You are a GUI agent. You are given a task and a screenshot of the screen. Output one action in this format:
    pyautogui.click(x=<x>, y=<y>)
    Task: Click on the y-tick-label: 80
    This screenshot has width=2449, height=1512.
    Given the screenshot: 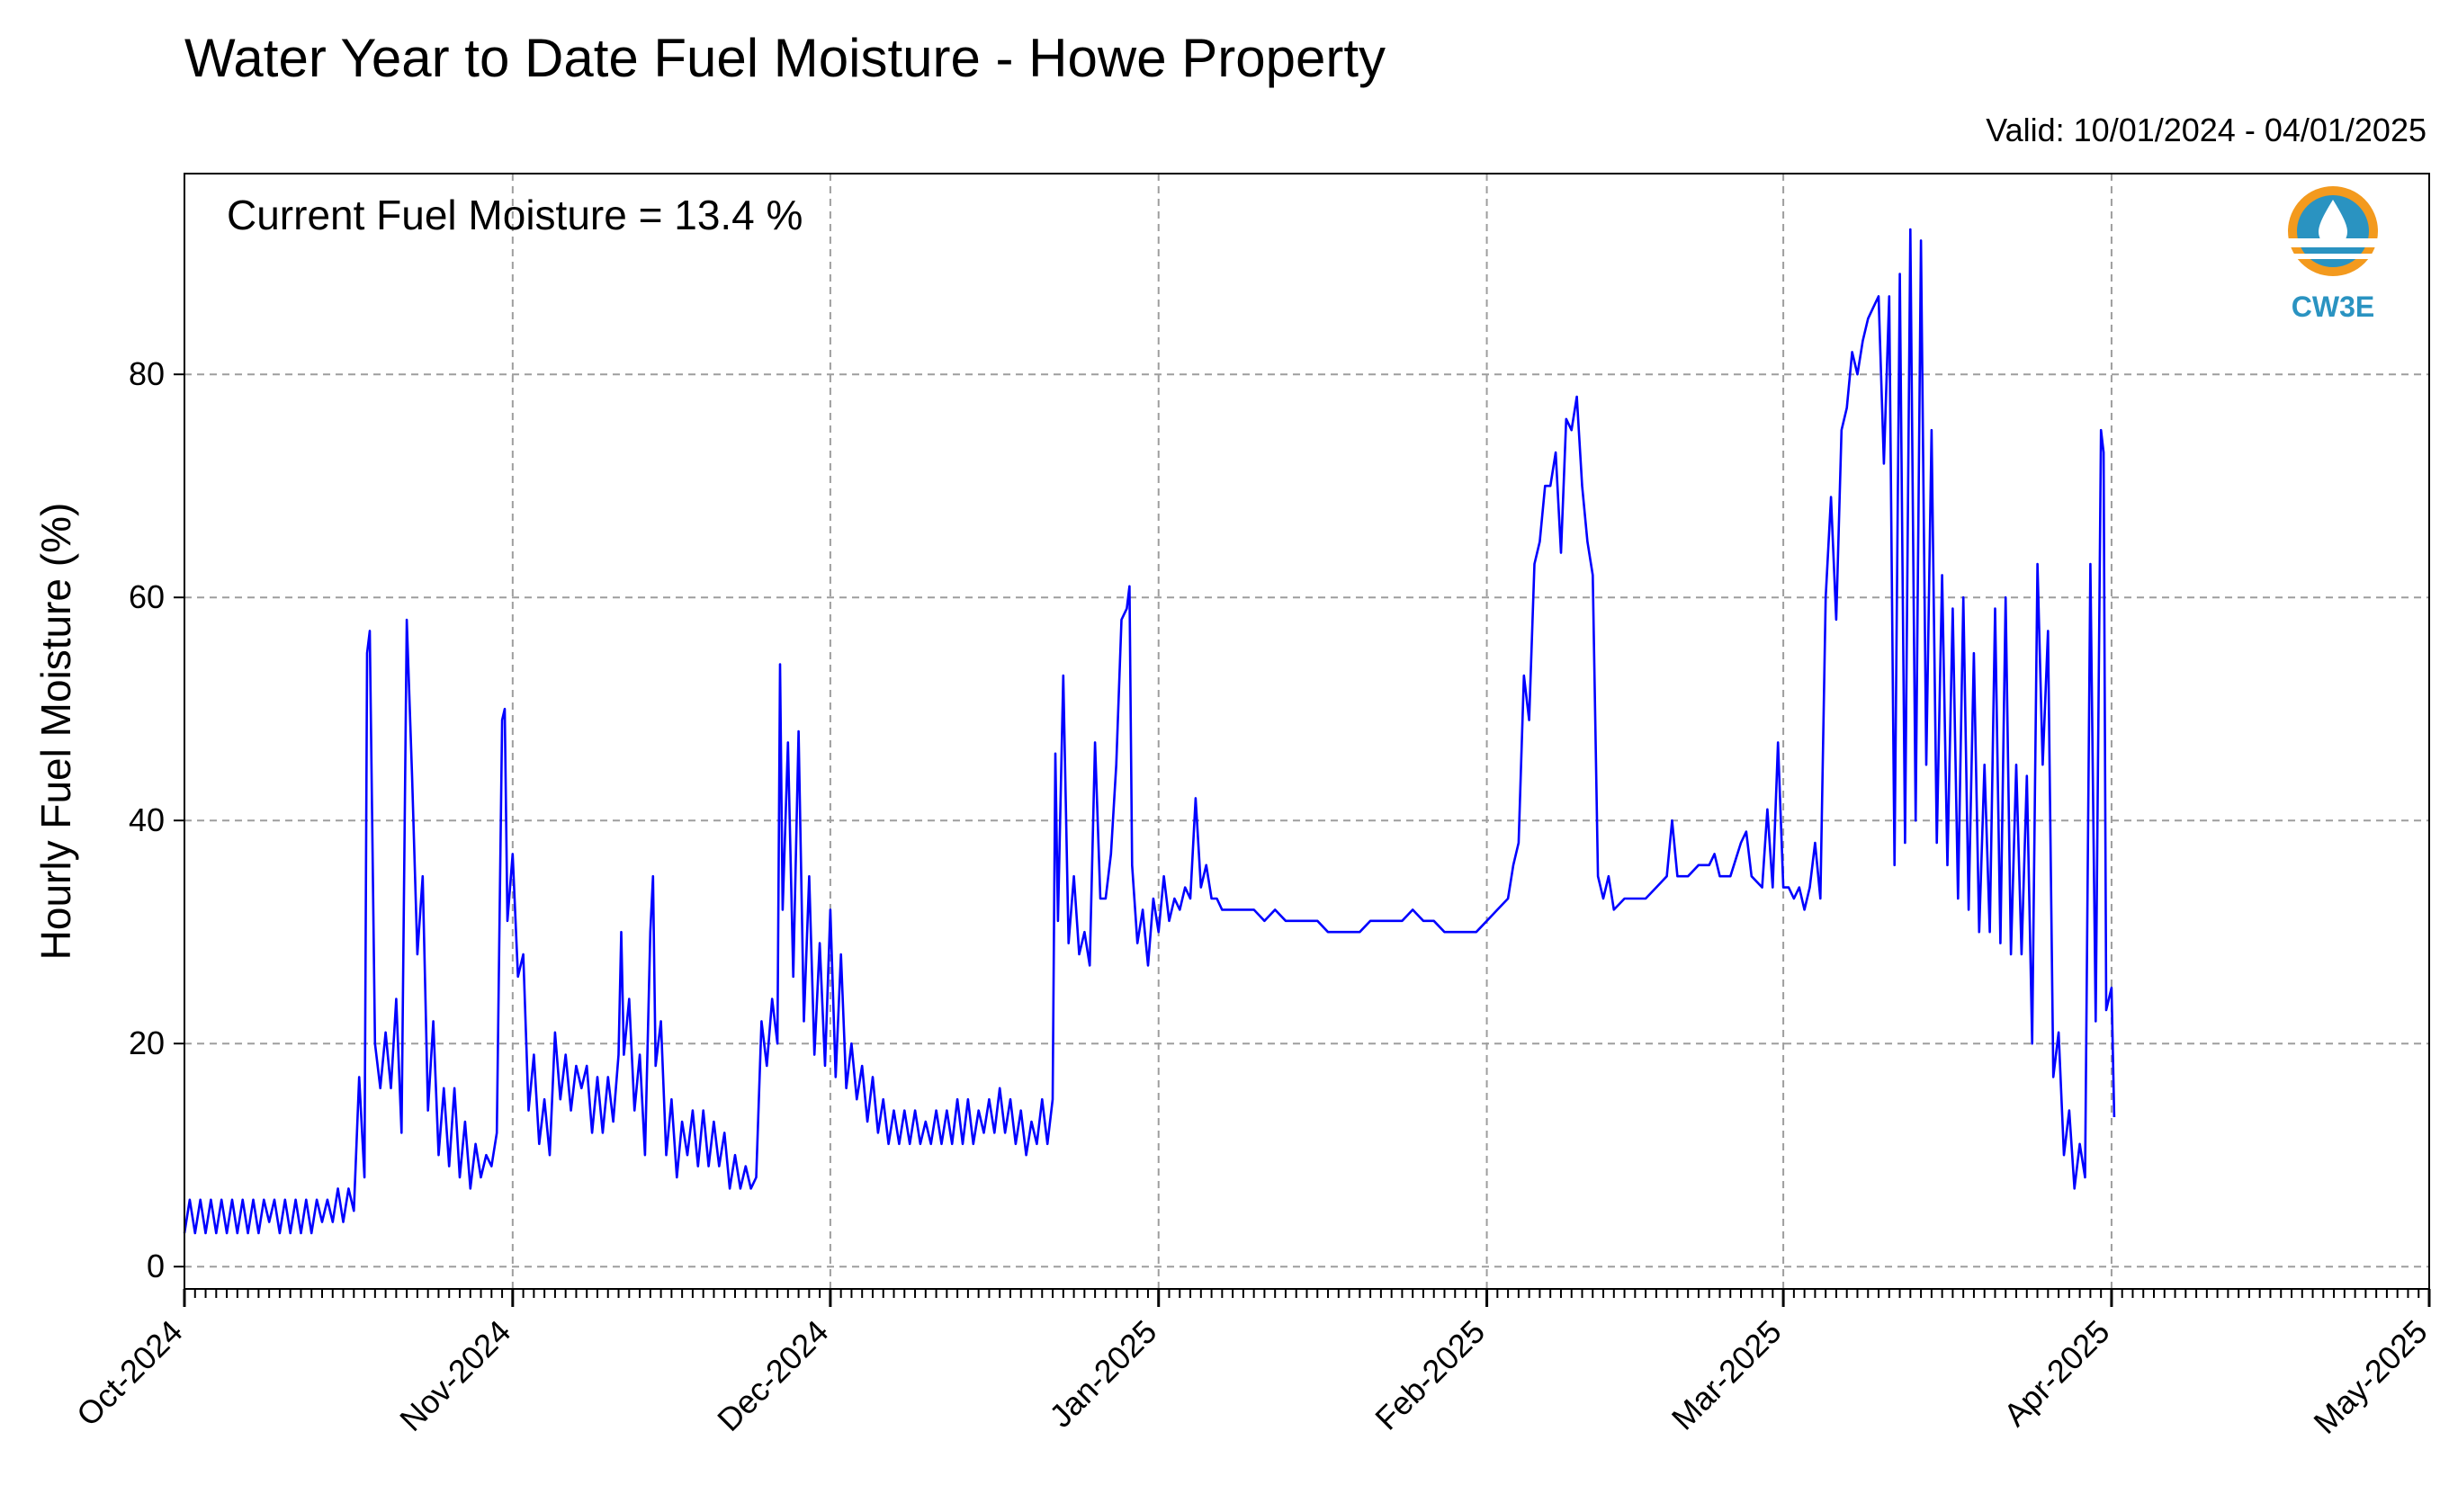 What is the action you would take?
    pyautogui.click(x=147, y=373)
    